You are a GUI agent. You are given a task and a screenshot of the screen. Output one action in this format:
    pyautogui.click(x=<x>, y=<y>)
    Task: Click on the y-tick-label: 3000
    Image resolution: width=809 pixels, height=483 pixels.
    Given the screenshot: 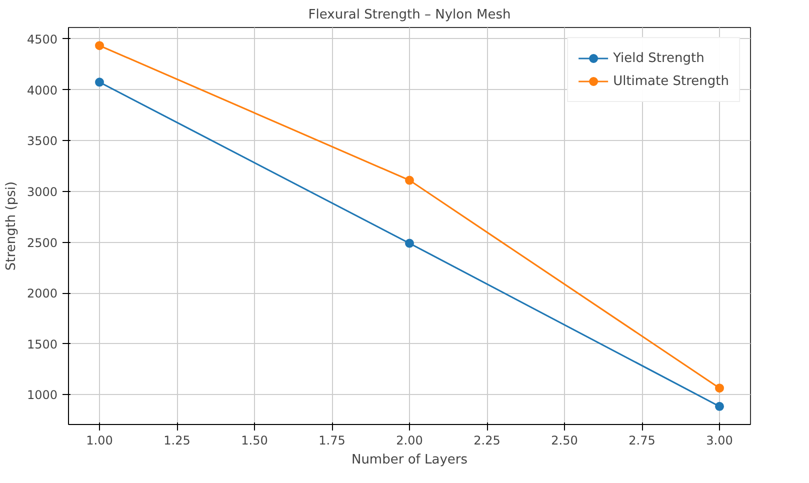 What is the action you would take?
    pyautogui.click(x=42, y=191)
    